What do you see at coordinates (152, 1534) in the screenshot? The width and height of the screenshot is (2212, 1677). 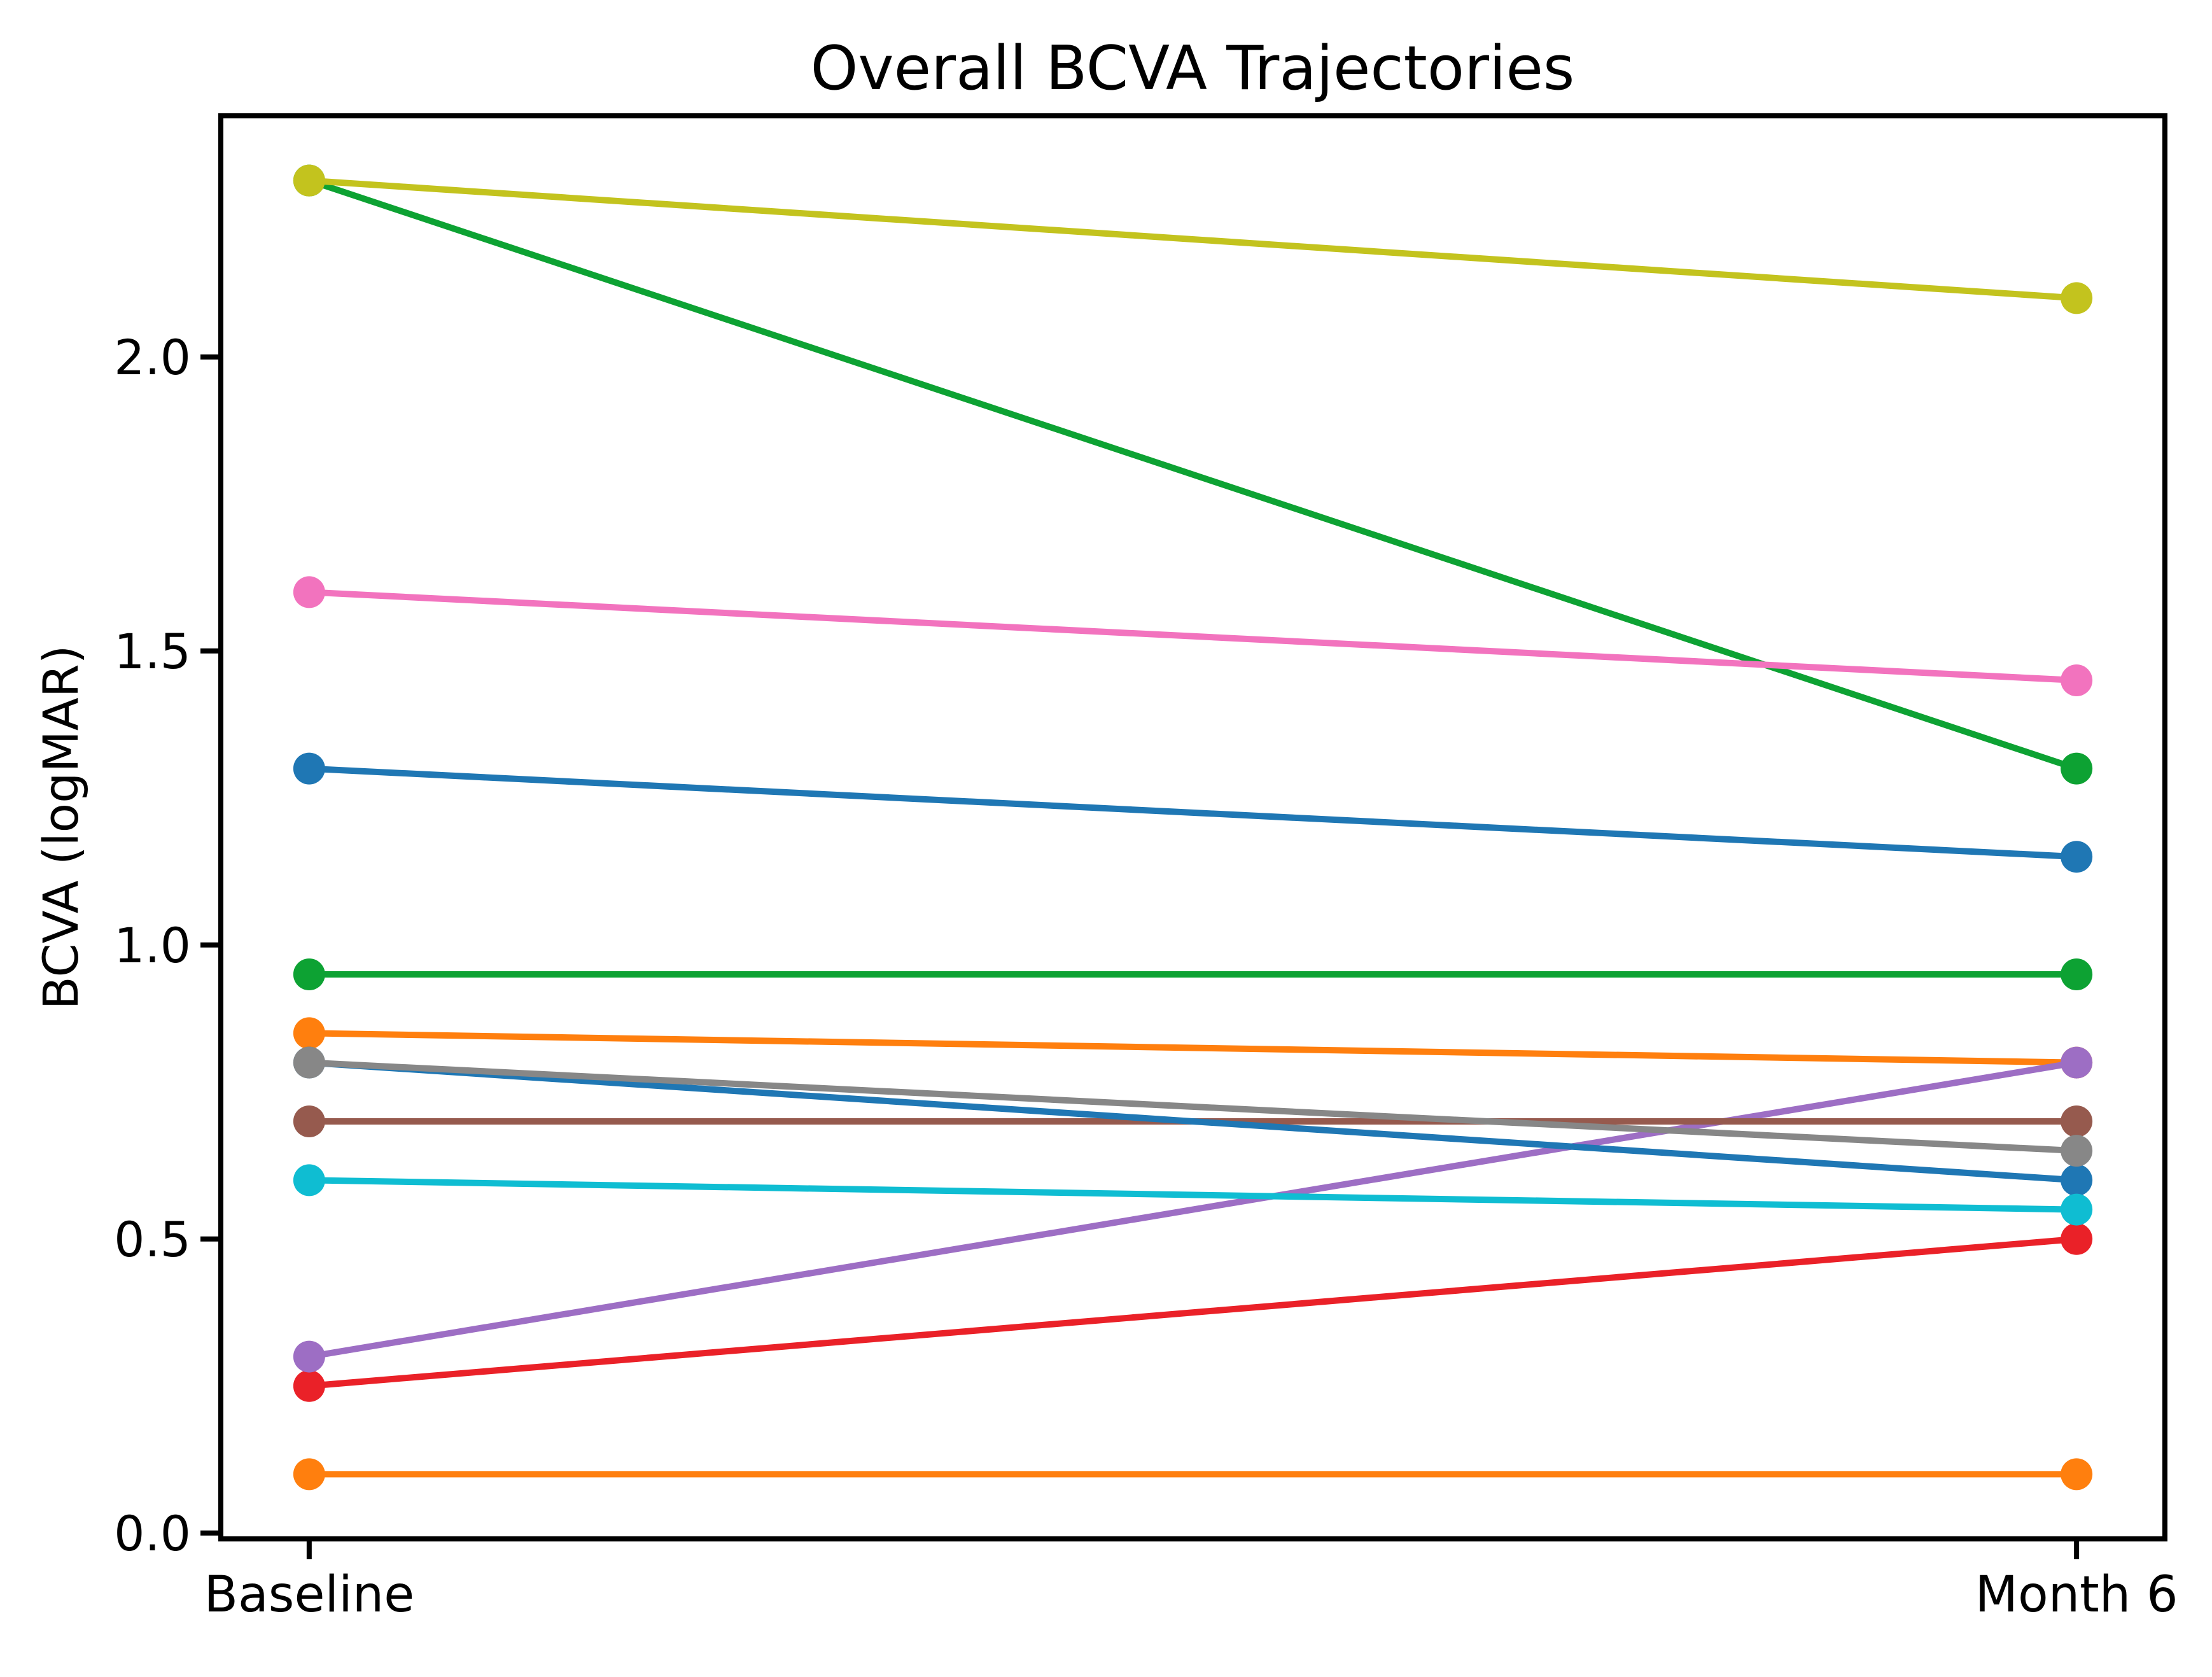 I see `y-tick-label: 0.0` at bounding box center [152, 1534].